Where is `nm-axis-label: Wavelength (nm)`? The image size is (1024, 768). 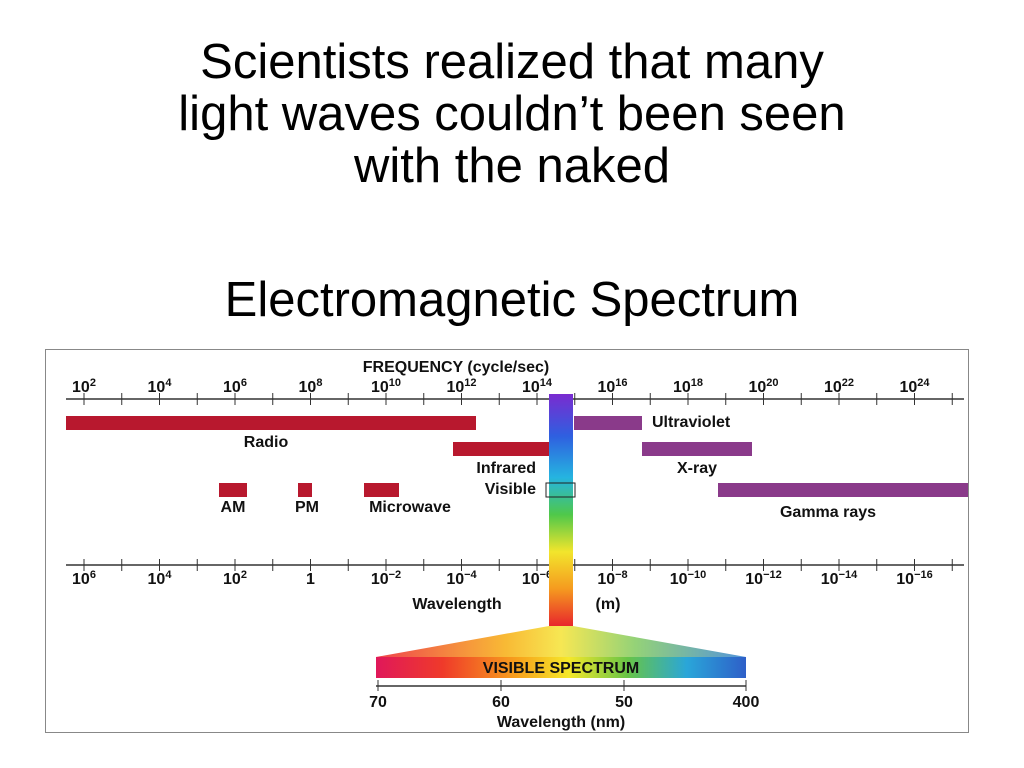
nm-axis-label: Wavelength (nm) is located at coordinates (561, 722).